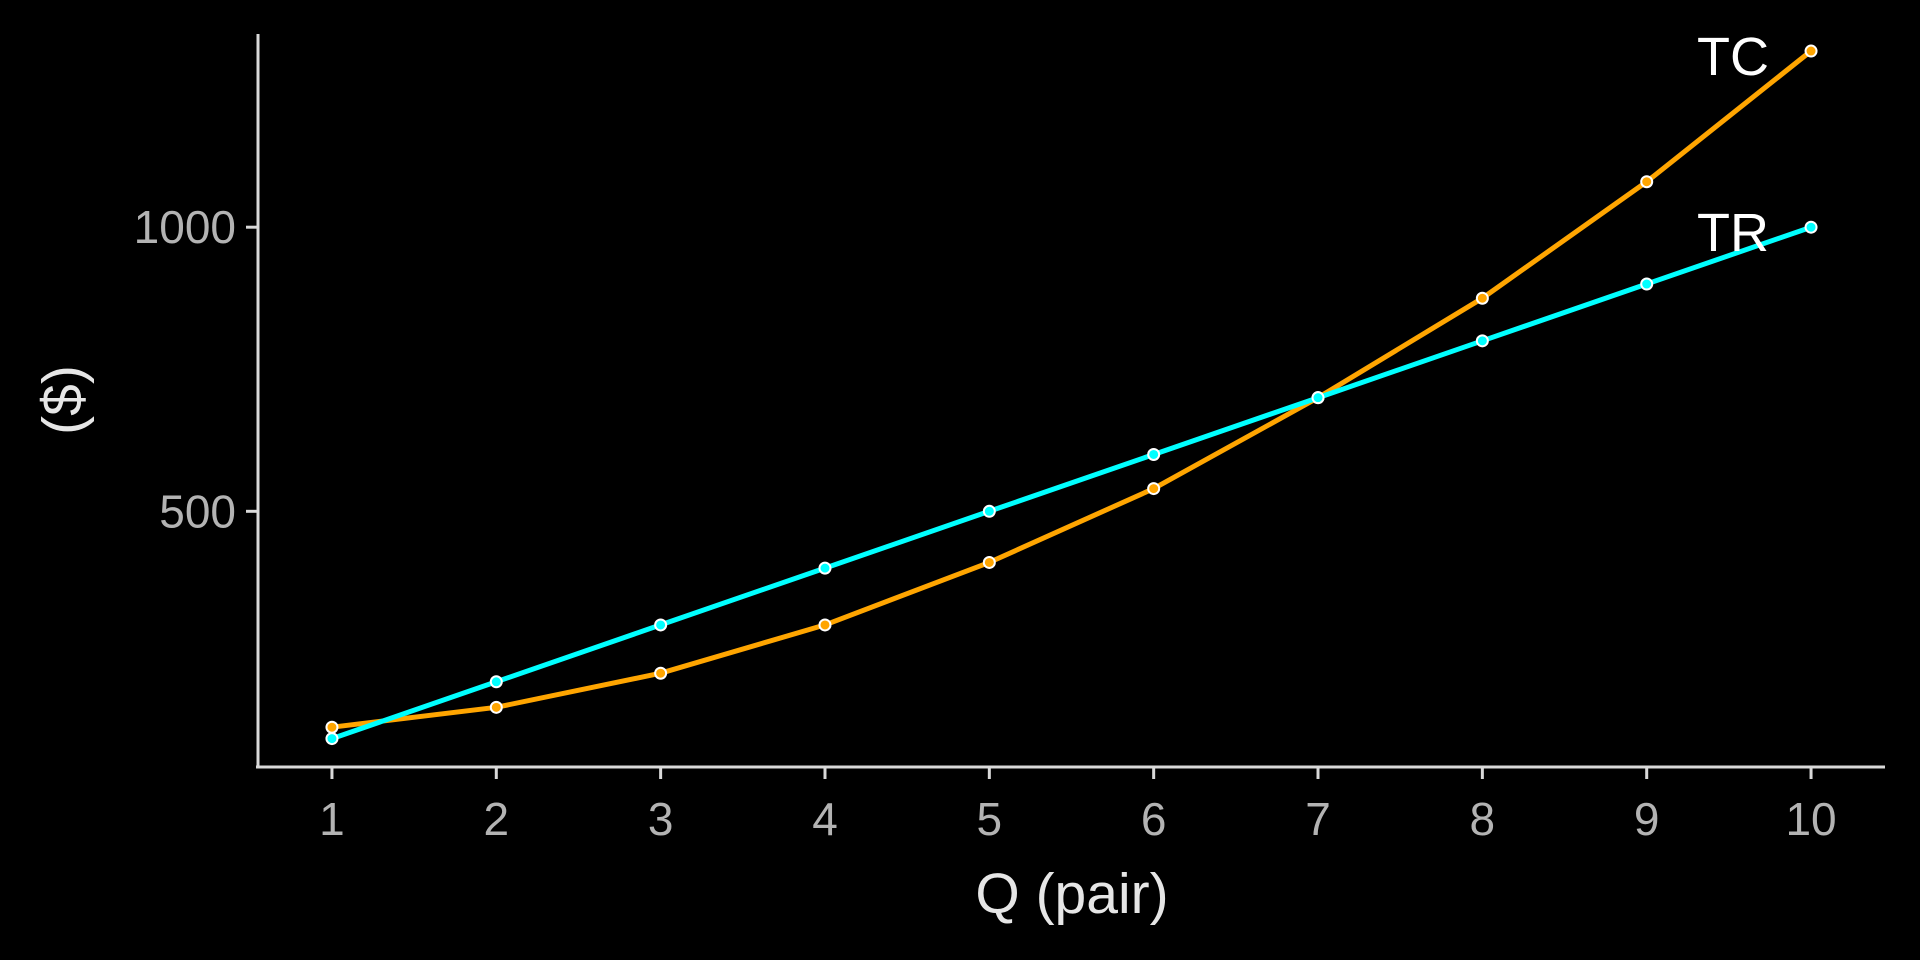  Describe the element at coordinates (1318, 819) in the screenshot. I see `x-tick-label: 7` at that location.